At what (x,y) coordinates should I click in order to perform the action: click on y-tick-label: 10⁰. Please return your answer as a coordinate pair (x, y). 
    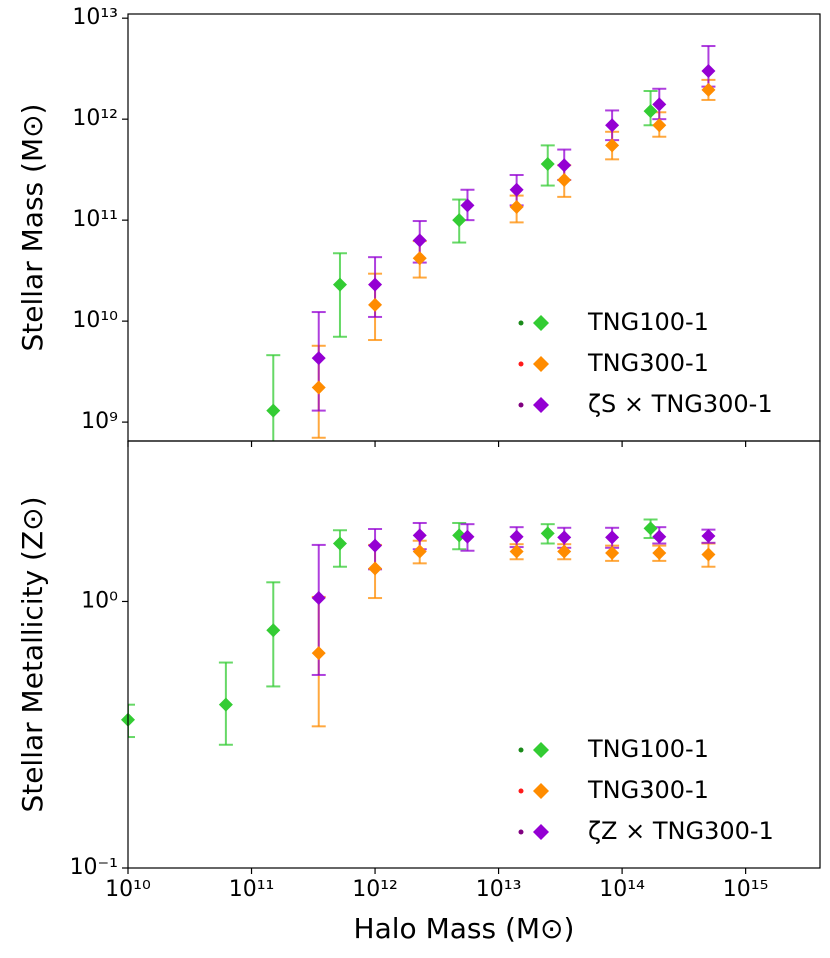
    Looking at the image, I should click on (99, 600).